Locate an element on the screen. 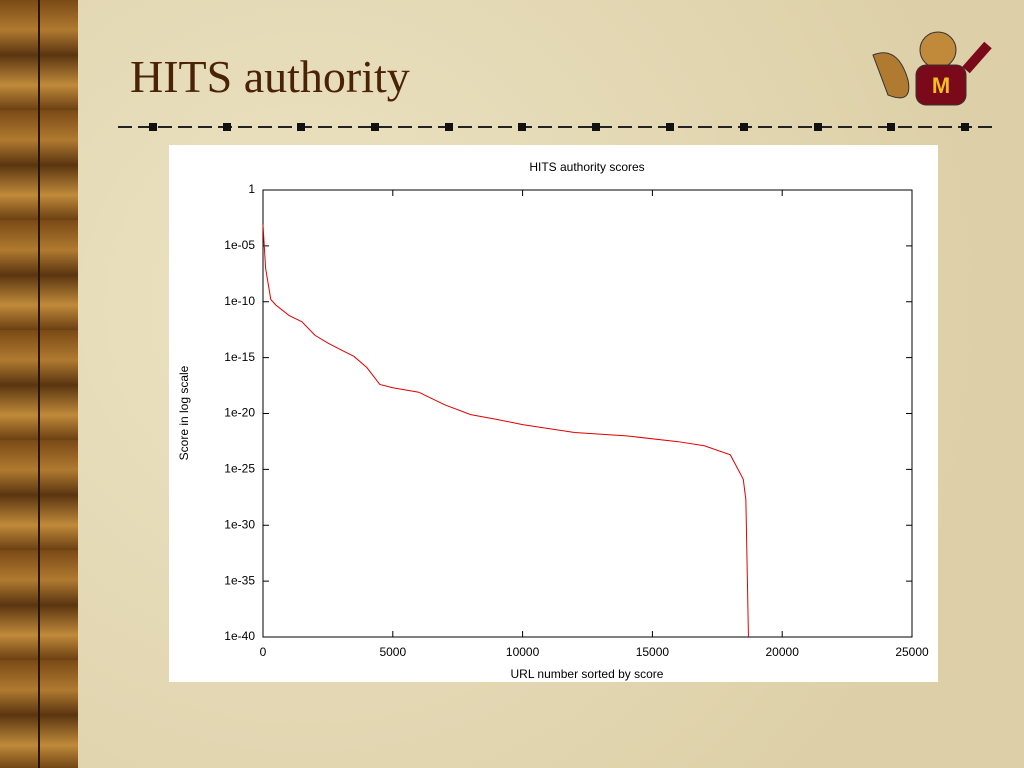 Image resolution: width=1024 pixels, height=768 pixels. y-tick-label: 1e-05 is located at coordinates (239, 245).